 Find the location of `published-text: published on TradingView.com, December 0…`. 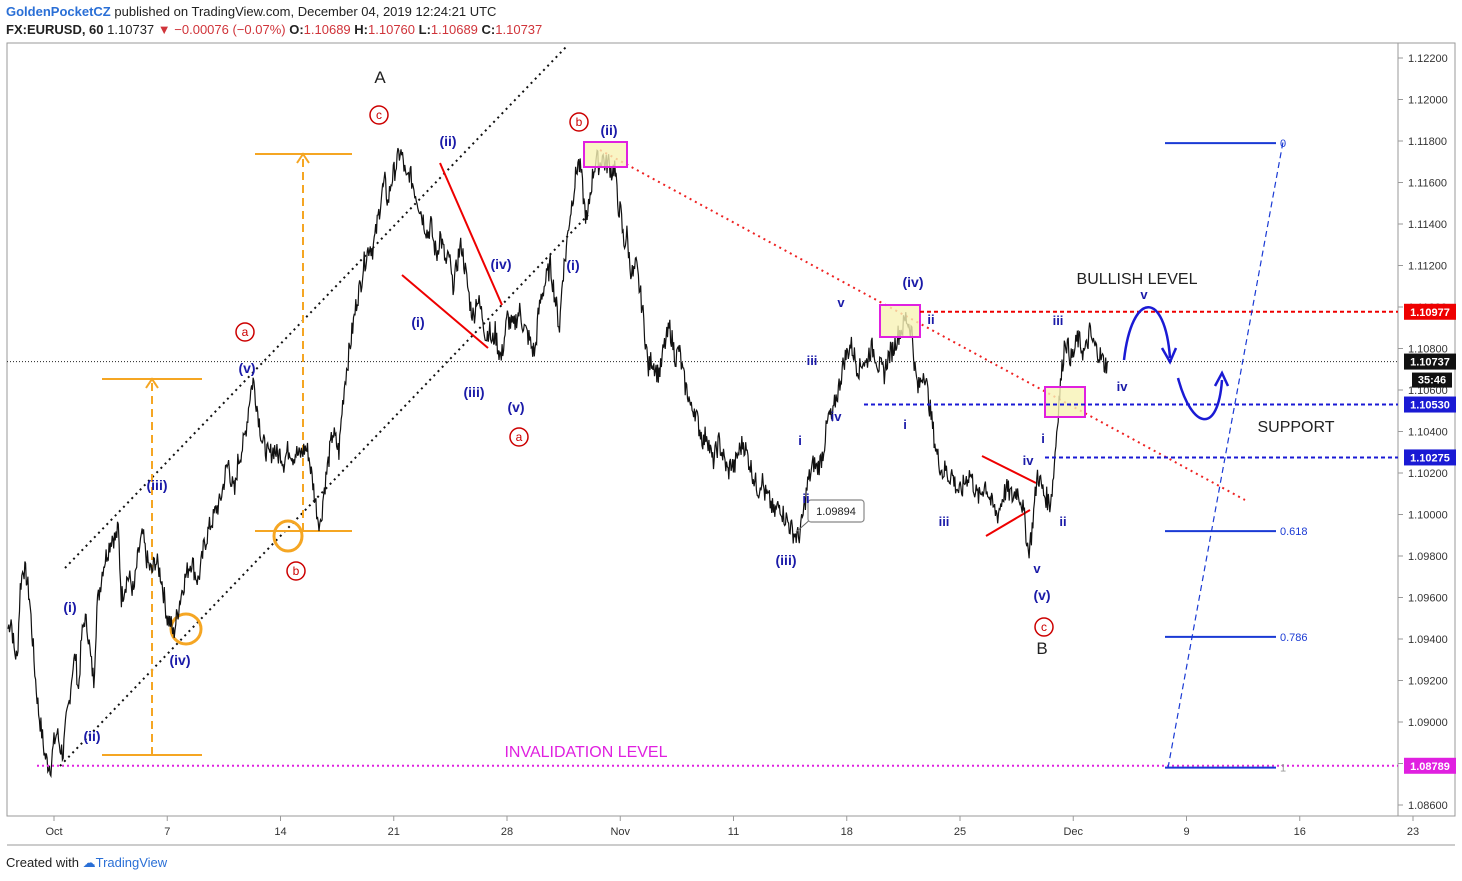

published-text: published on TradingView.com, December 0… is located at coordinates (305, 11).